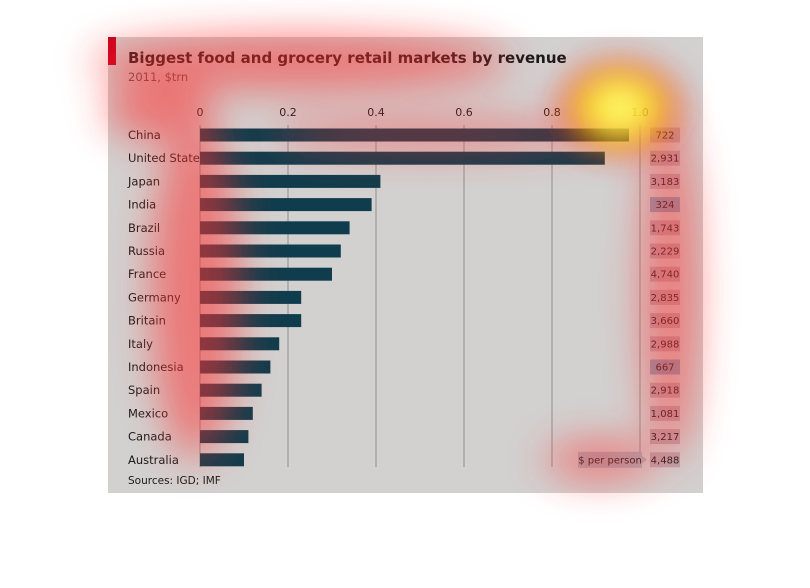 The height and width of the screenshot is (588, 810). I want to click on category-label: Canada, so click(150, 437).